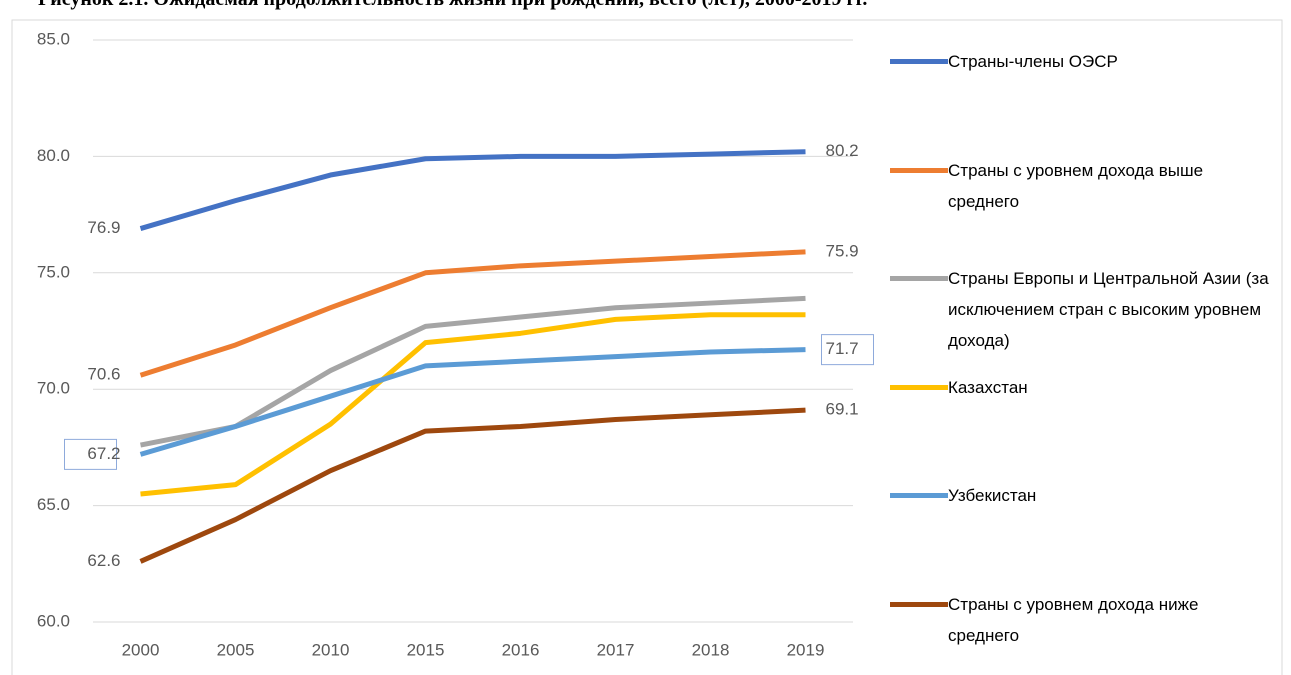  I want to click on legend-label: Узбекистан, so click(992, 496).